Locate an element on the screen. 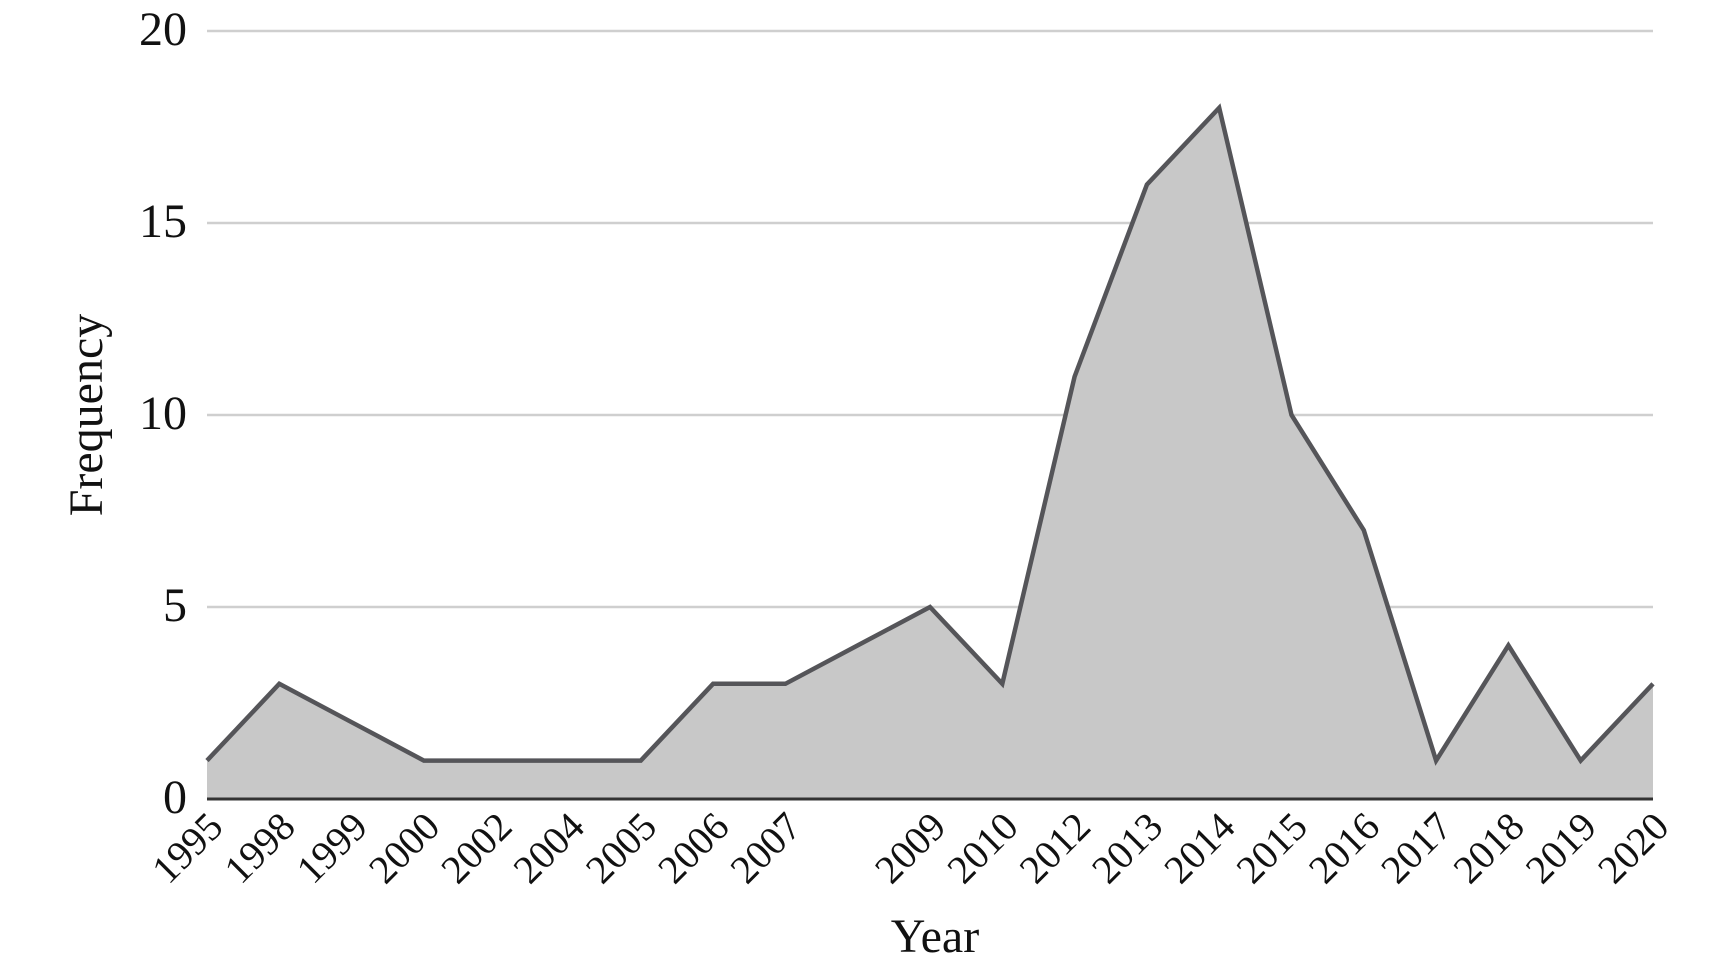 The width and height of the screenshot is (1732, 974). x-tick-label: 1995 is located at coordinates (187, 848).